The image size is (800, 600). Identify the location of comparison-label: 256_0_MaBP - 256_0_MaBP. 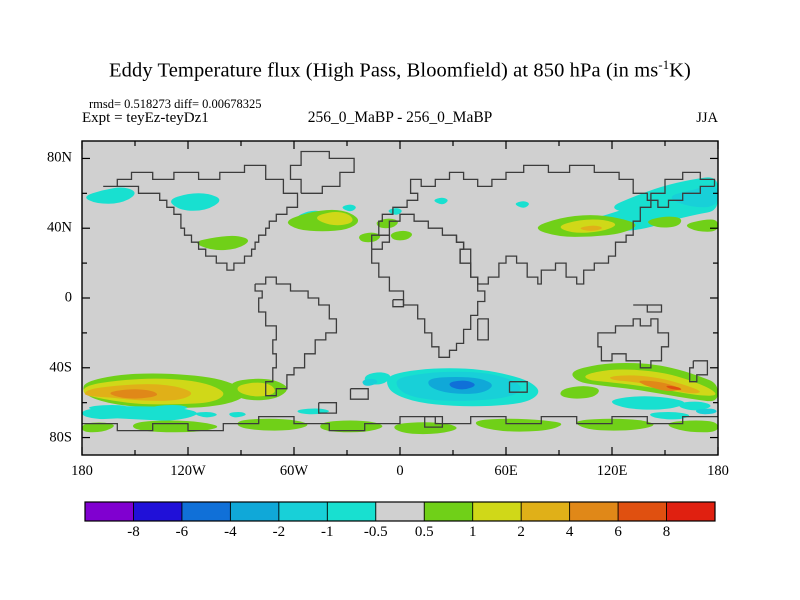
(400, 117).